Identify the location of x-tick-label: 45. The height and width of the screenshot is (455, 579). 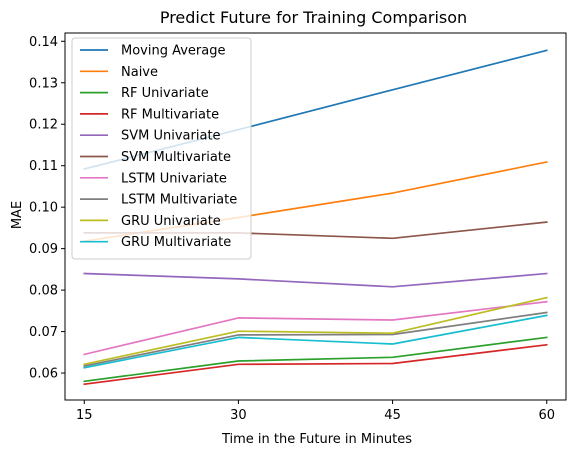
(392, 415).